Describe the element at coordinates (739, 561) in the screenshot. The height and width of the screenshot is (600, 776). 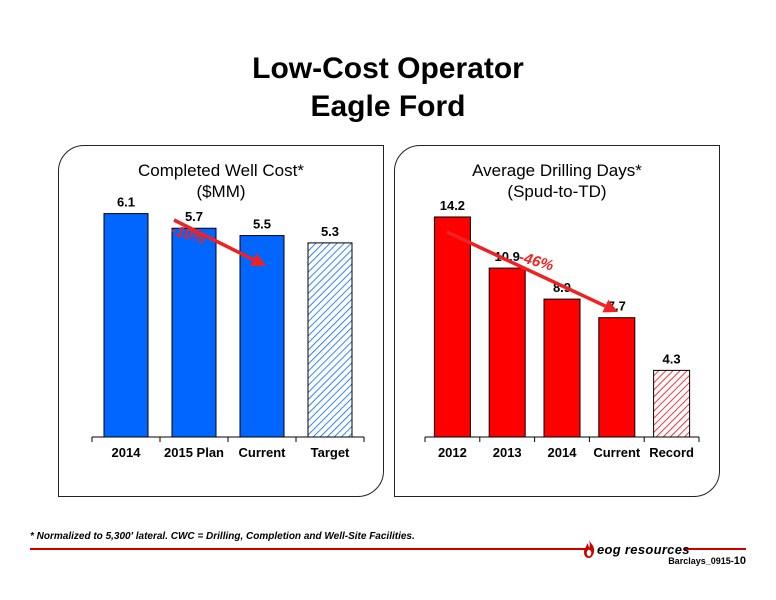
I see `page-number: 10` at that location.